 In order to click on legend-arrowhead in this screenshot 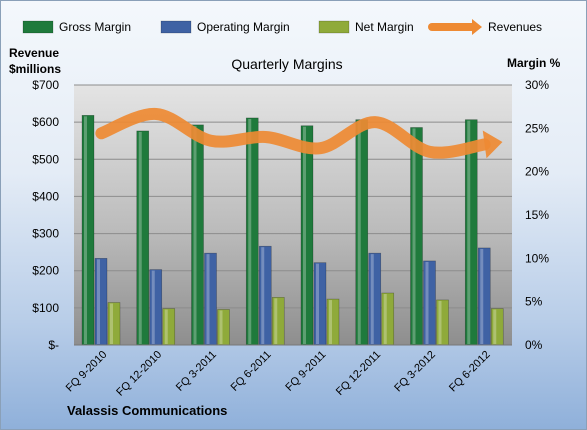, I will do `click(477, 27)`.